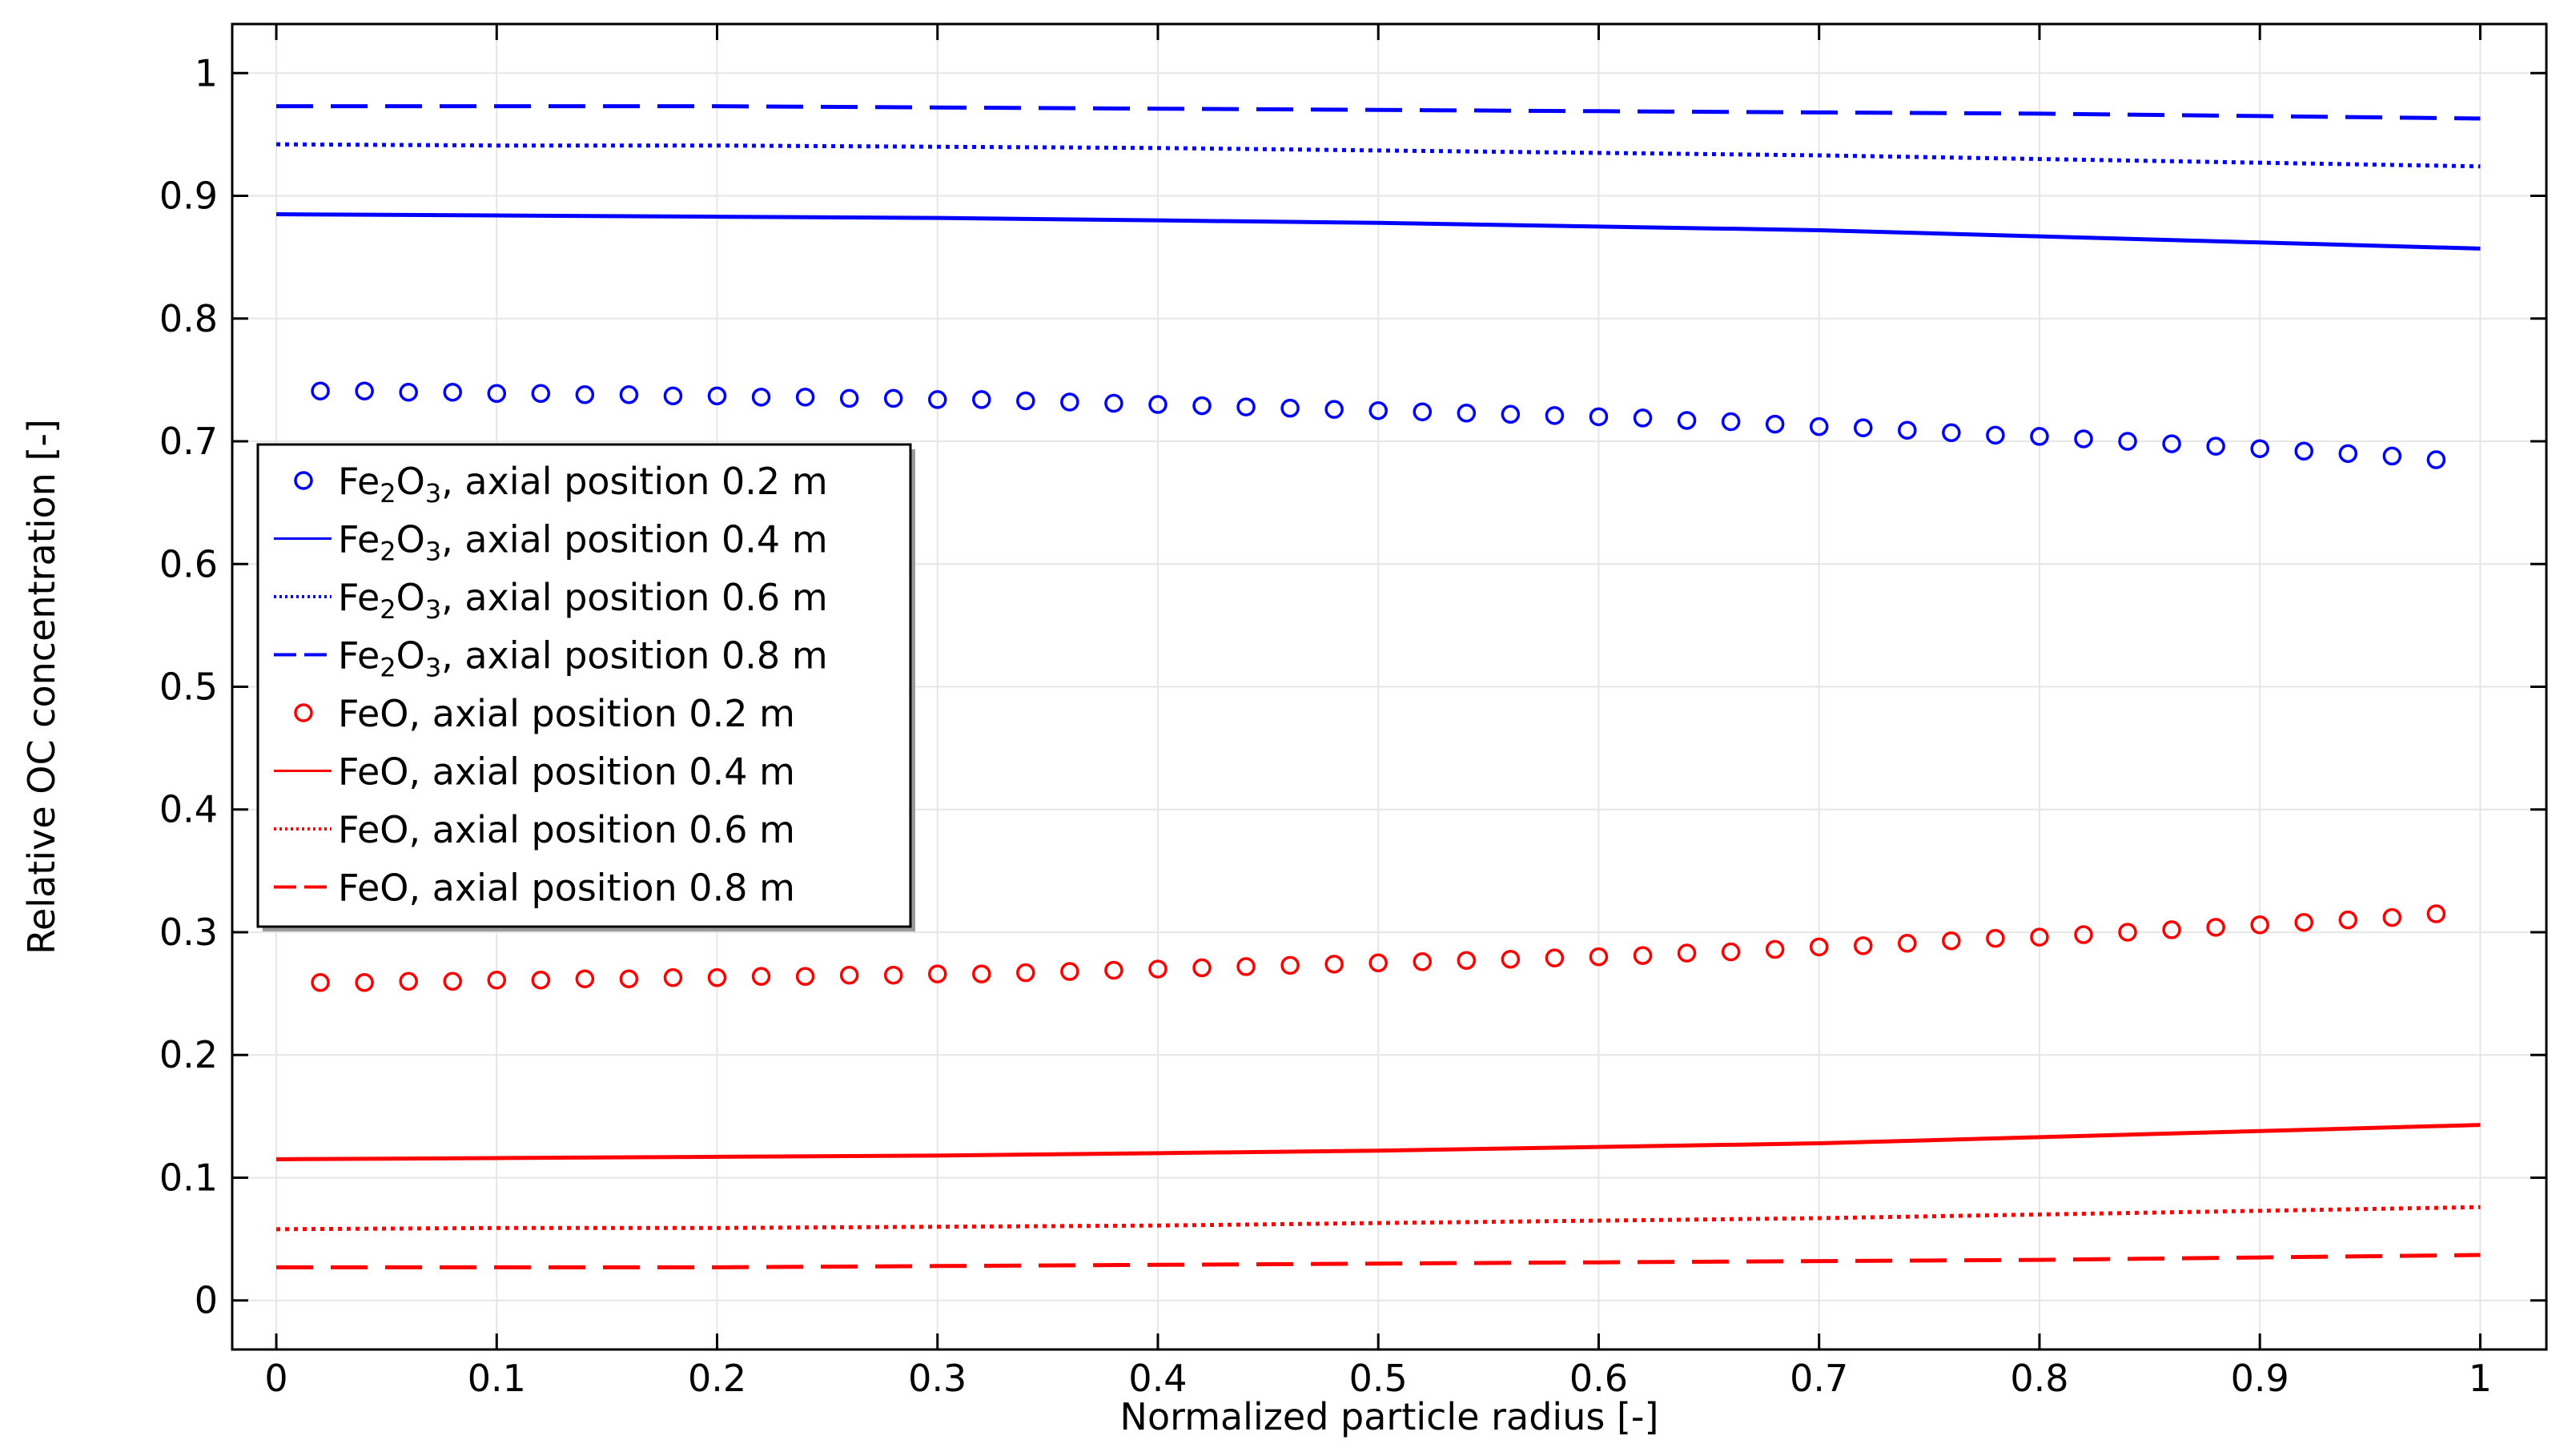 The width and height of the screenshot is (2576, 1448). I want to click on y-tick-label: 0.4, so click(188, 809).